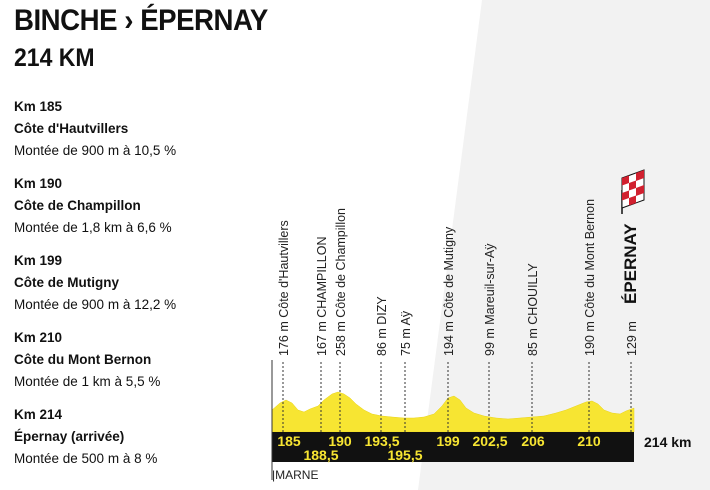 This screenshot has height=490, width=710. Describe the element at coordinates (38, 337) in the screenshot. I see `climb-km: Km 210` at that location.